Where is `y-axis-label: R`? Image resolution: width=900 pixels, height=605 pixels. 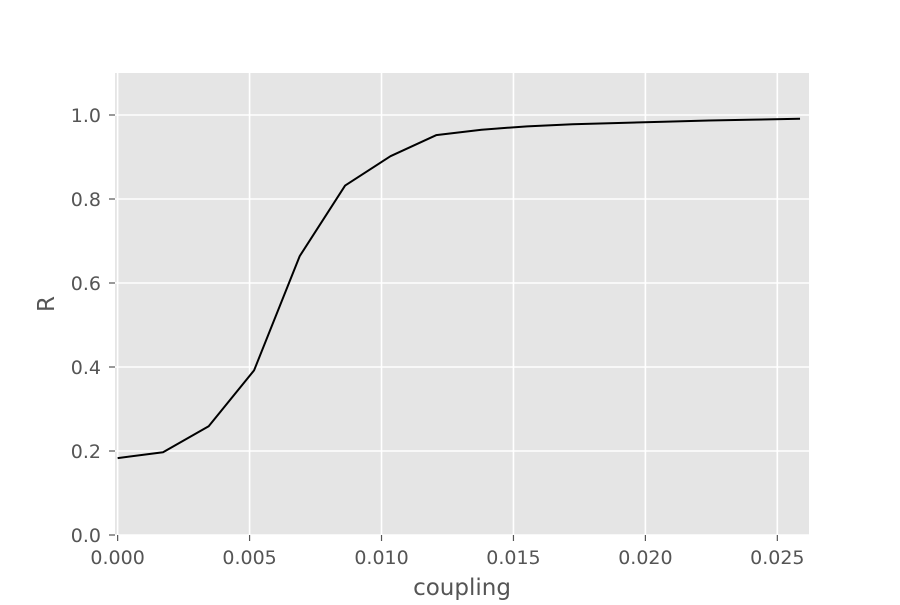
y-axis-label: R is located at coordinates (47, 304).